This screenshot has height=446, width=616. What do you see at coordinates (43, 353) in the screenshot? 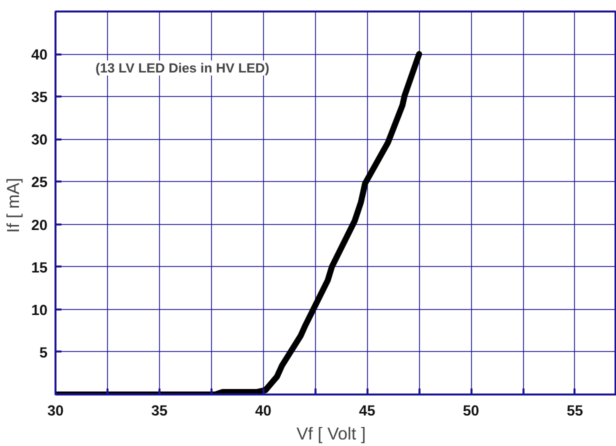
I see `y-tick-label: 5` at bounding box center [43, 353].